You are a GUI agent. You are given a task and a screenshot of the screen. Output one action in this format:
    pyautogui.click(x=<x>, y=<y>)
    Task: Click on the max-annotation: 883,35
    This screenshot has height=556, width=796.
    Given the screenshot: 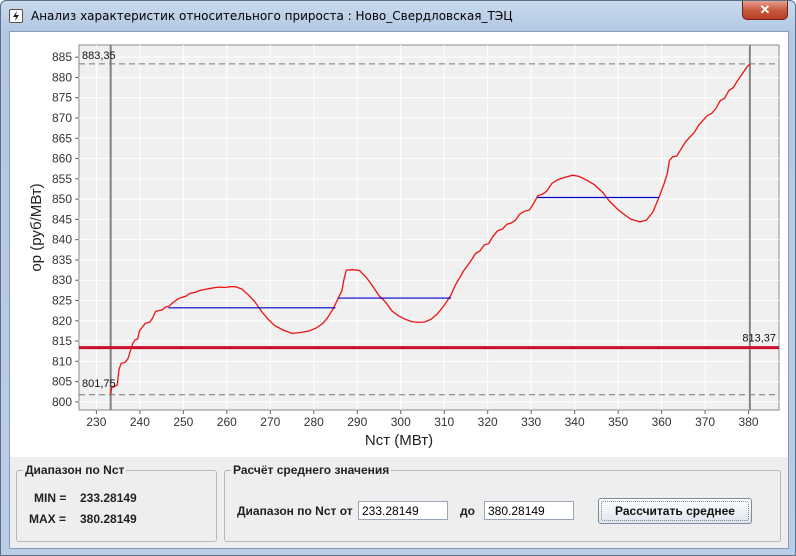 What is the action you would take?
    pyautogui.click(x=99, y=56)
    